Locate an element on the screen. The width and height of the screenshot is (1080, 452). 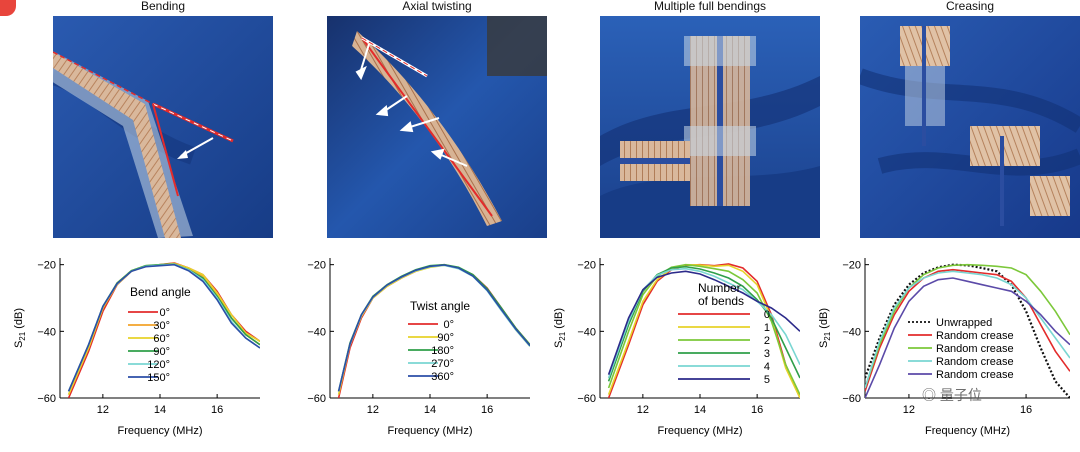
legend-label: 30° is located at coordinates (161, 326).